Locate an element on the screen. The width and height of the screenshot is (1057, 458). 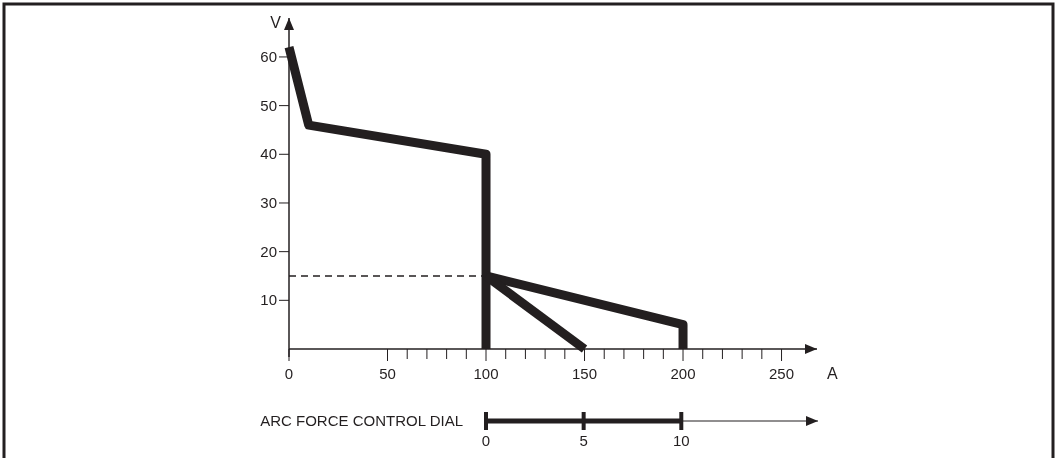
x-tick-label: 150 is located at coordinates (585, 373).